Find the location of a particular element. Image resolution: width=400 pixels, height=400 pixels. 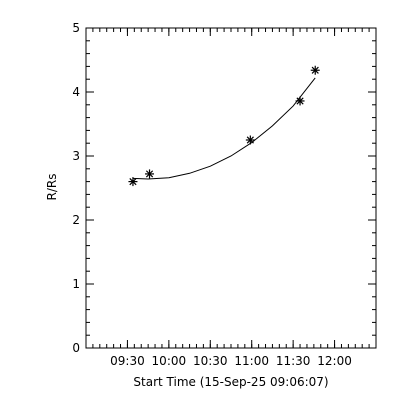

y-tick-label: 1 is located at coordinates (76, 284).